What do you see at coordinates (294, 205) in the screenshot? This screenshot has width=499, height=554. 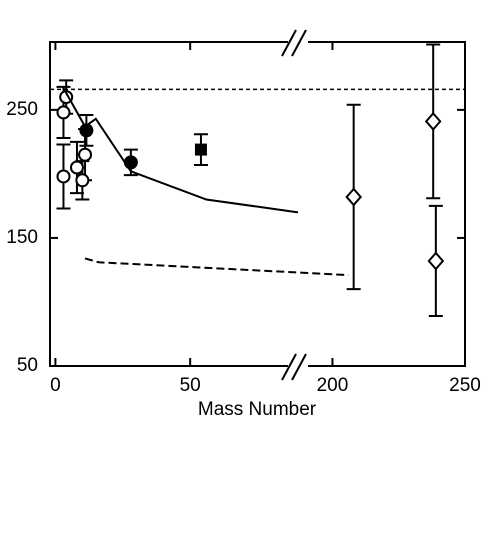 I see `axis-break-mark` at bounding box center [294, 205].